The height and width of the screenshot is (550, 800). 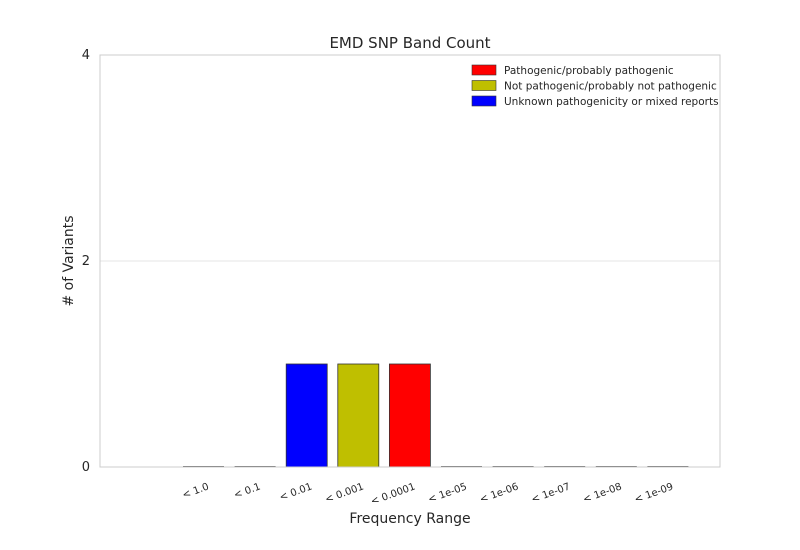 I want to click on legend-label: Not pathogenic/probably not pathogenic, so click(x=610, y=87).